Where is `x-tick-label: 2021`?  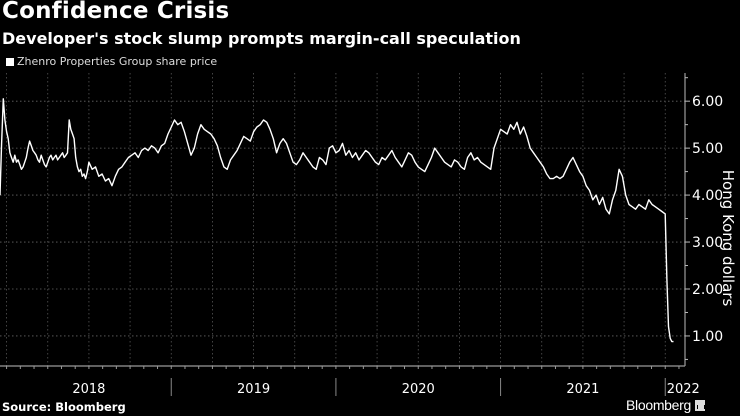
x-tick-label: 2021 is located at coordinates (582, 389).